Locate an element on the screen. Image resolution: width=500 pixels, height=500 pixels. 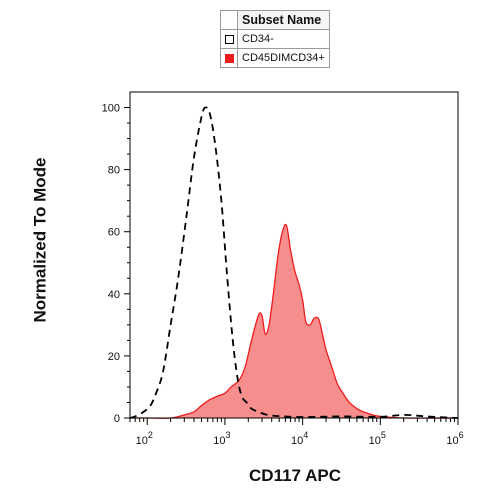
legend-swatch-cd34-neg is located at coordinates (229, 39).